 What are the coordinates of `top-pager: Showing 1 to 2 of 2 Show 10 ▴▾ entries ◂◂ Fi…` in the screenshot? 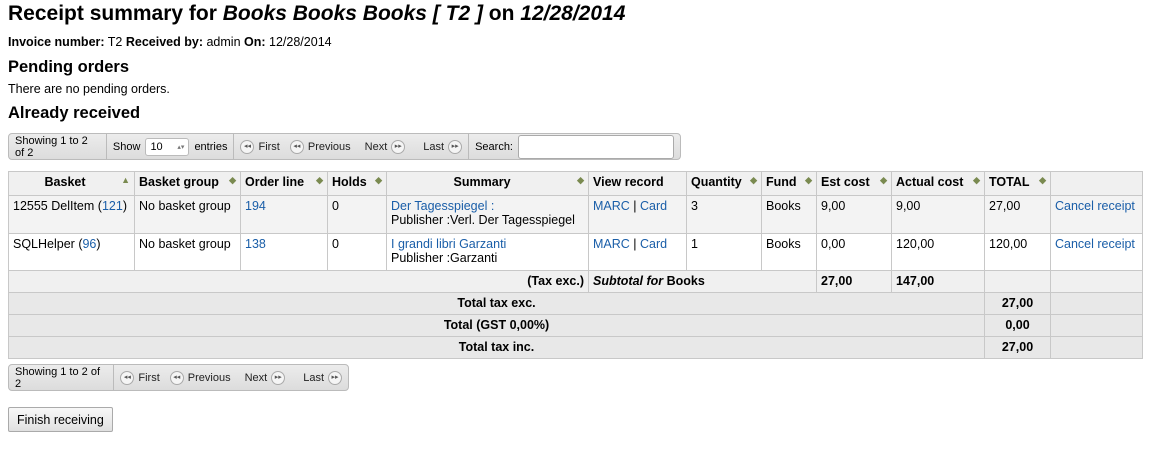 It's located at (344, 146).